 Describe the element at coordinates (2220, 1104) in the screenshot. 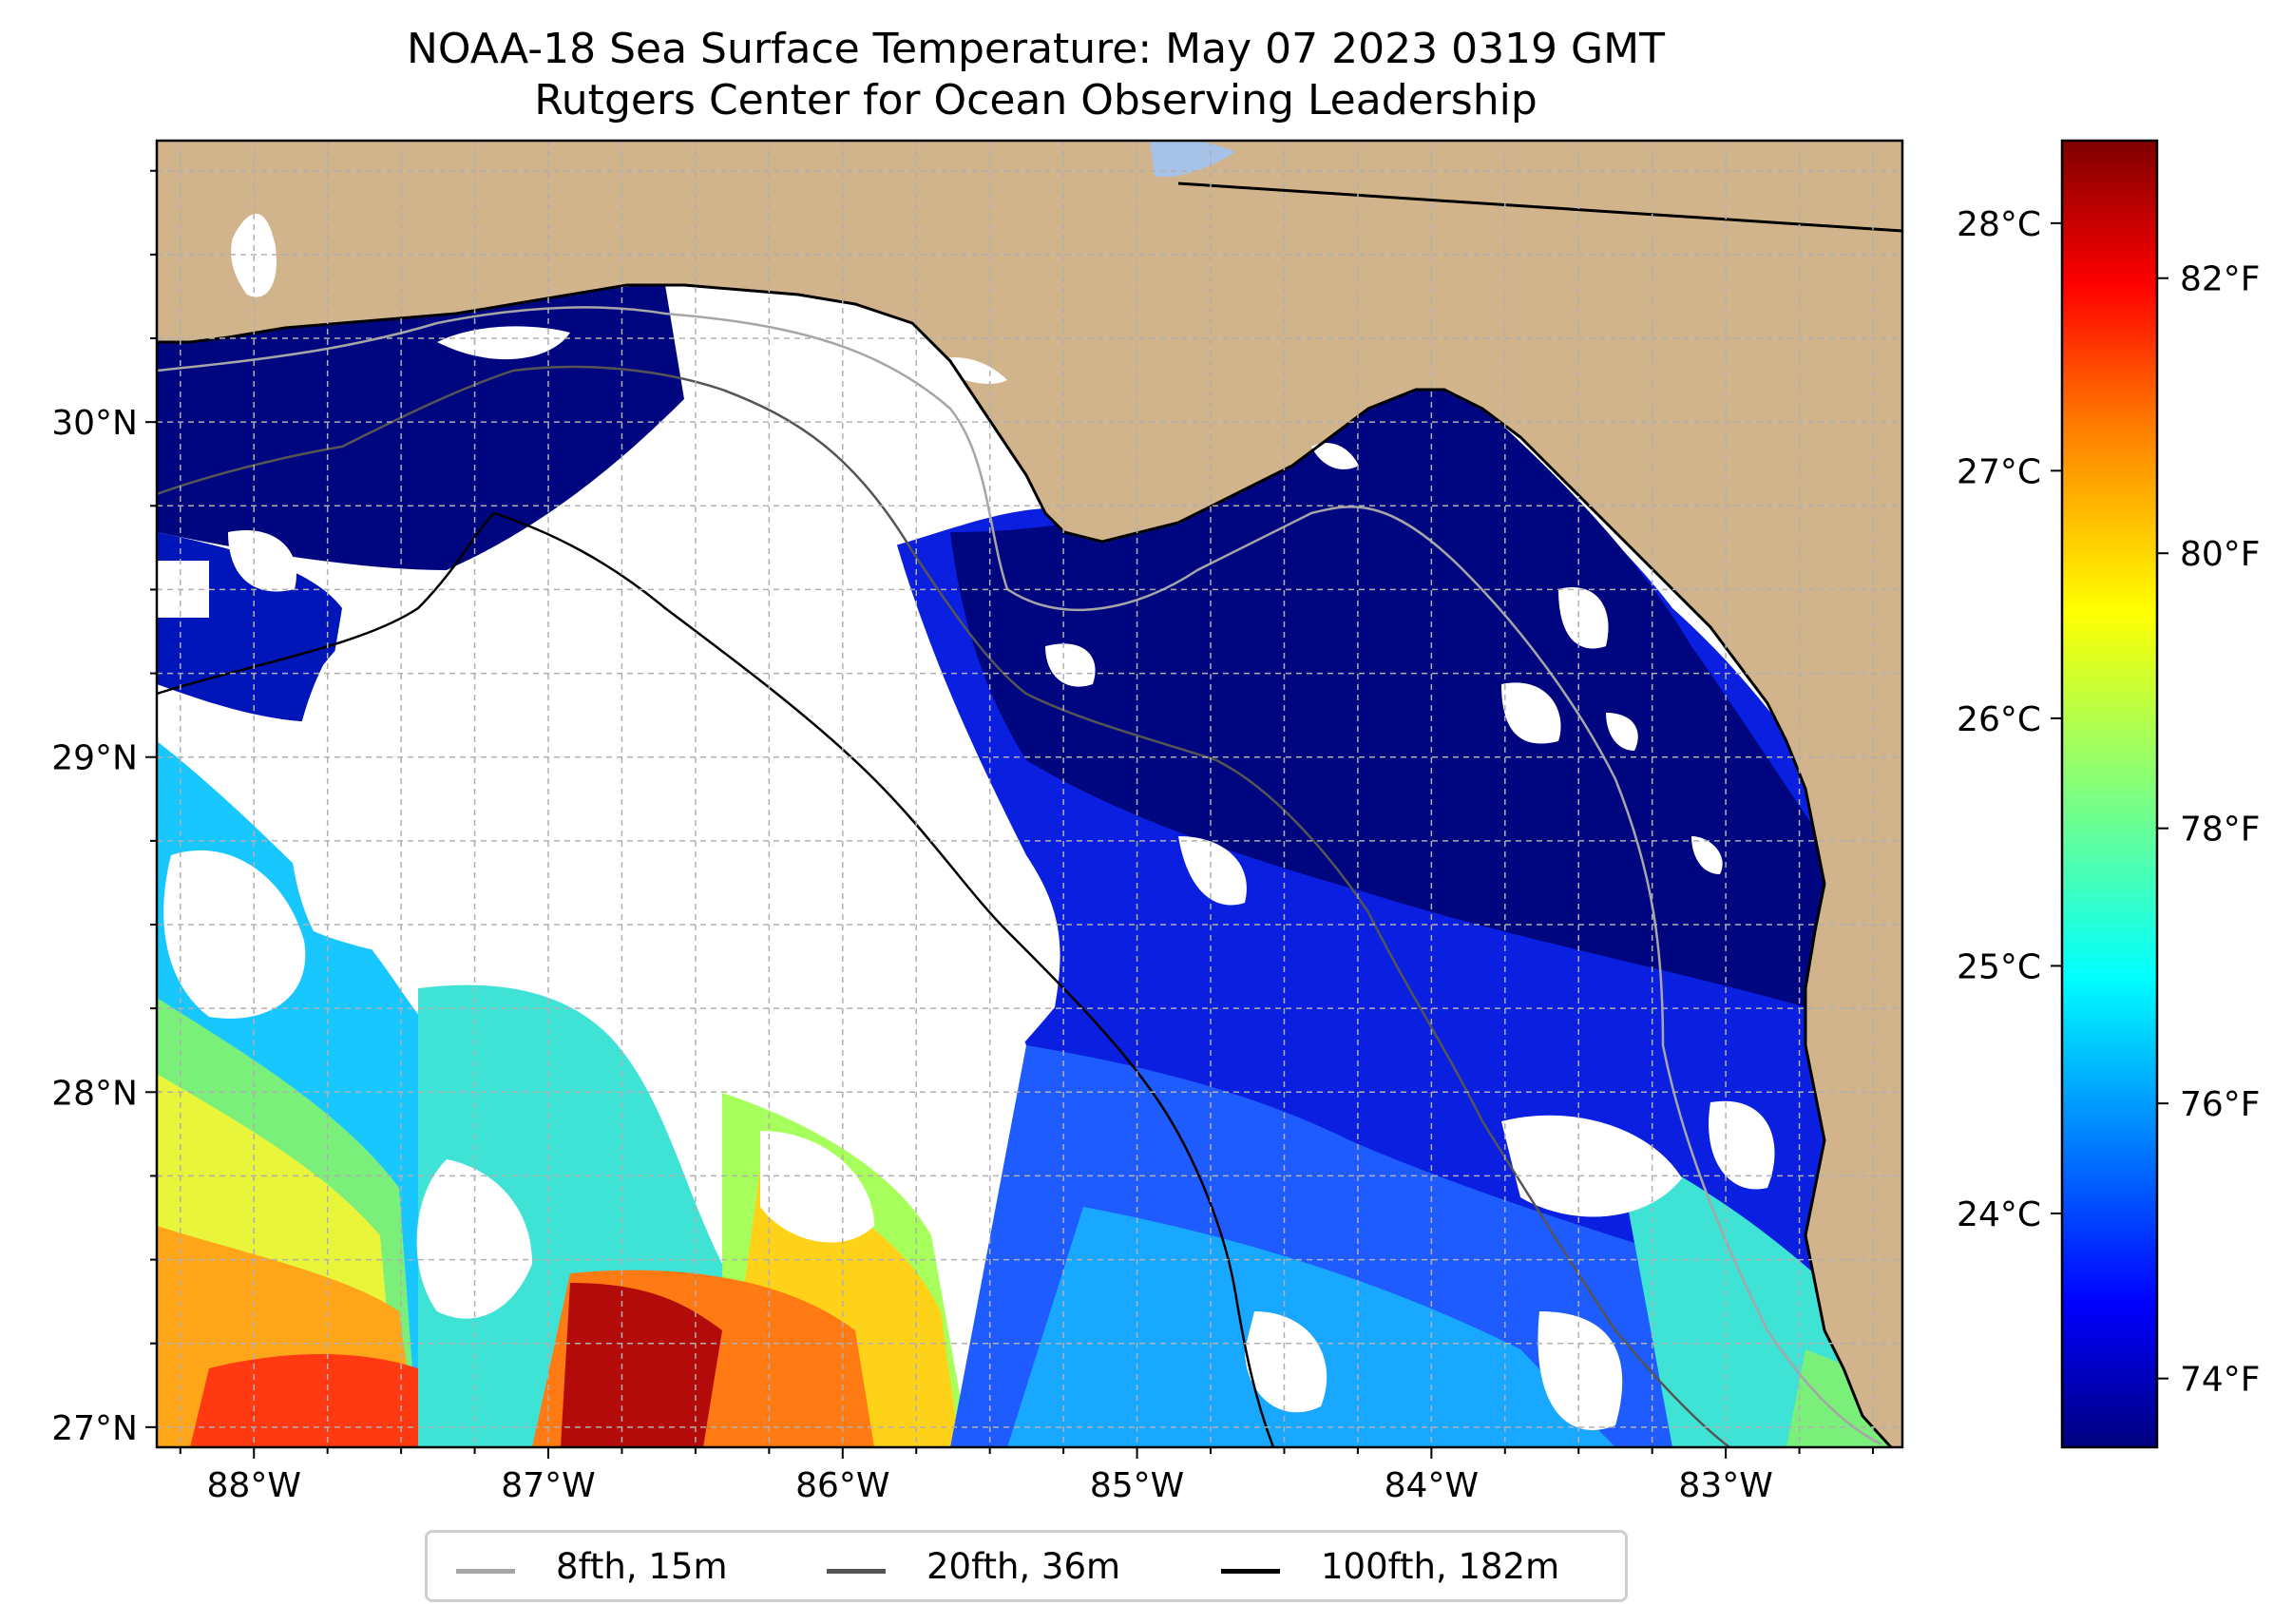

I see `colorbar-f-label: 76°F` at that location.